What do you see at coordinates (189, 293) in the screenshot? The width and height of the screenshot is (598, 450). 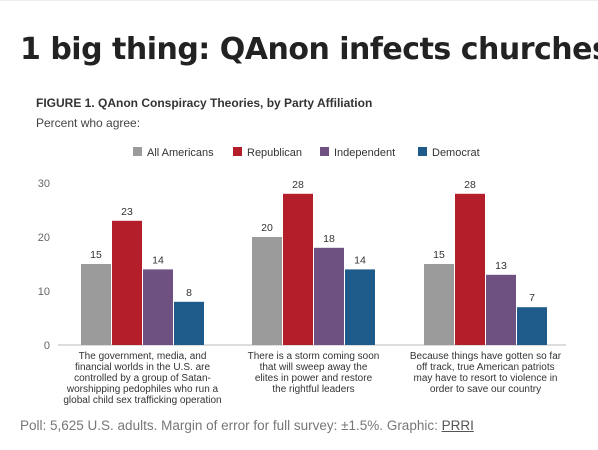 I see `bar-value-label: 8` at bounding box center [189, 293].